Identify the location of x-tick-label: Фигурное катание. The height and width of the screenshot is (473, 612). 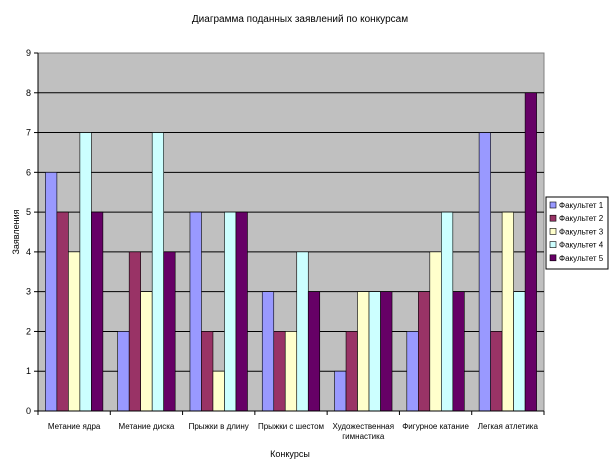
(435, 426).